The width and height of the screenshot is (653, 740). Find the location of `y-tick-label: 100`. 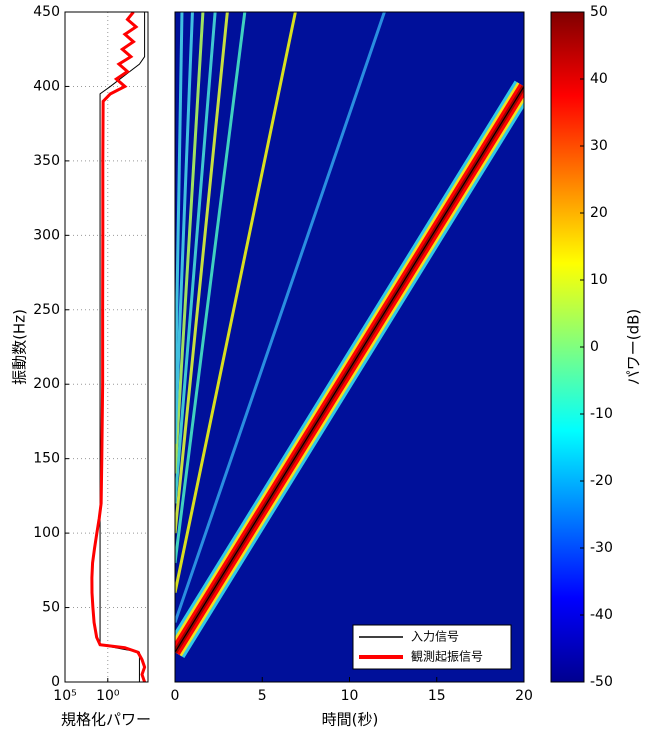

y-tick-label: 100 is located at coordinates (46, 533).